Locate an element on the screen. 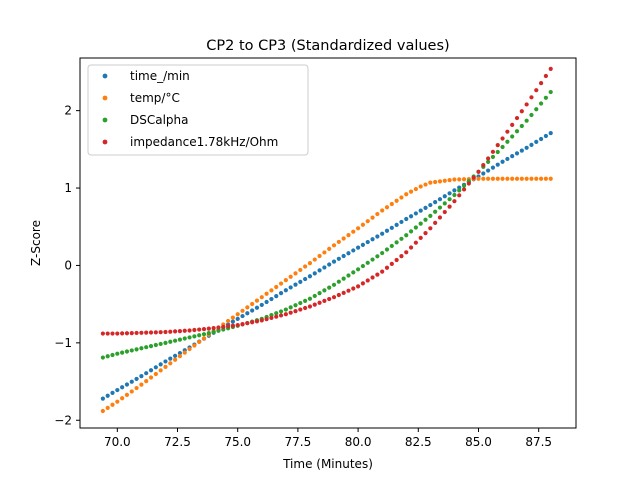 The image size is (640, 480). x-tick-label: 77.5 is located at coordinates (298, 442).